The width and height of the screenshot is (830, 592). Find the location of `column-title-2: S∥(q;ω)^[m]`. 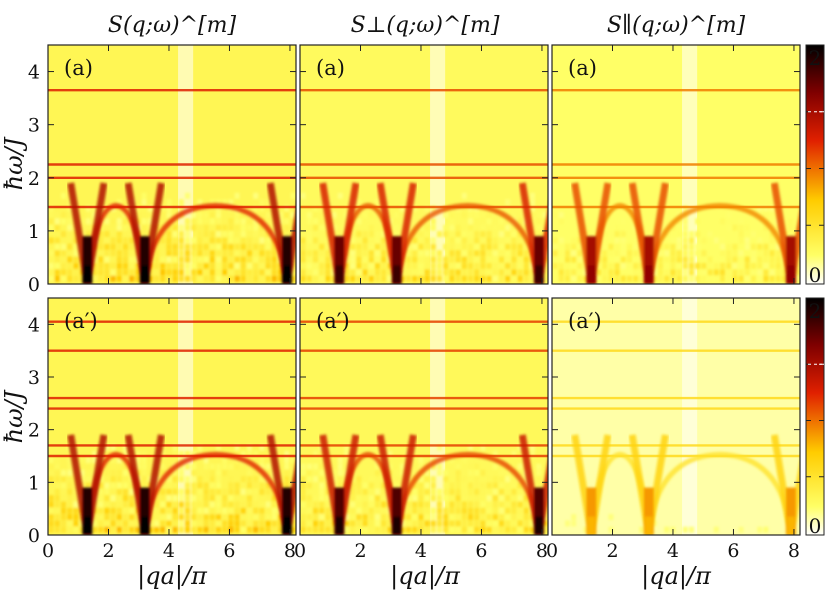

column-title-2: S∥(q;ω)^[m] is located at coordinates (676, 25).